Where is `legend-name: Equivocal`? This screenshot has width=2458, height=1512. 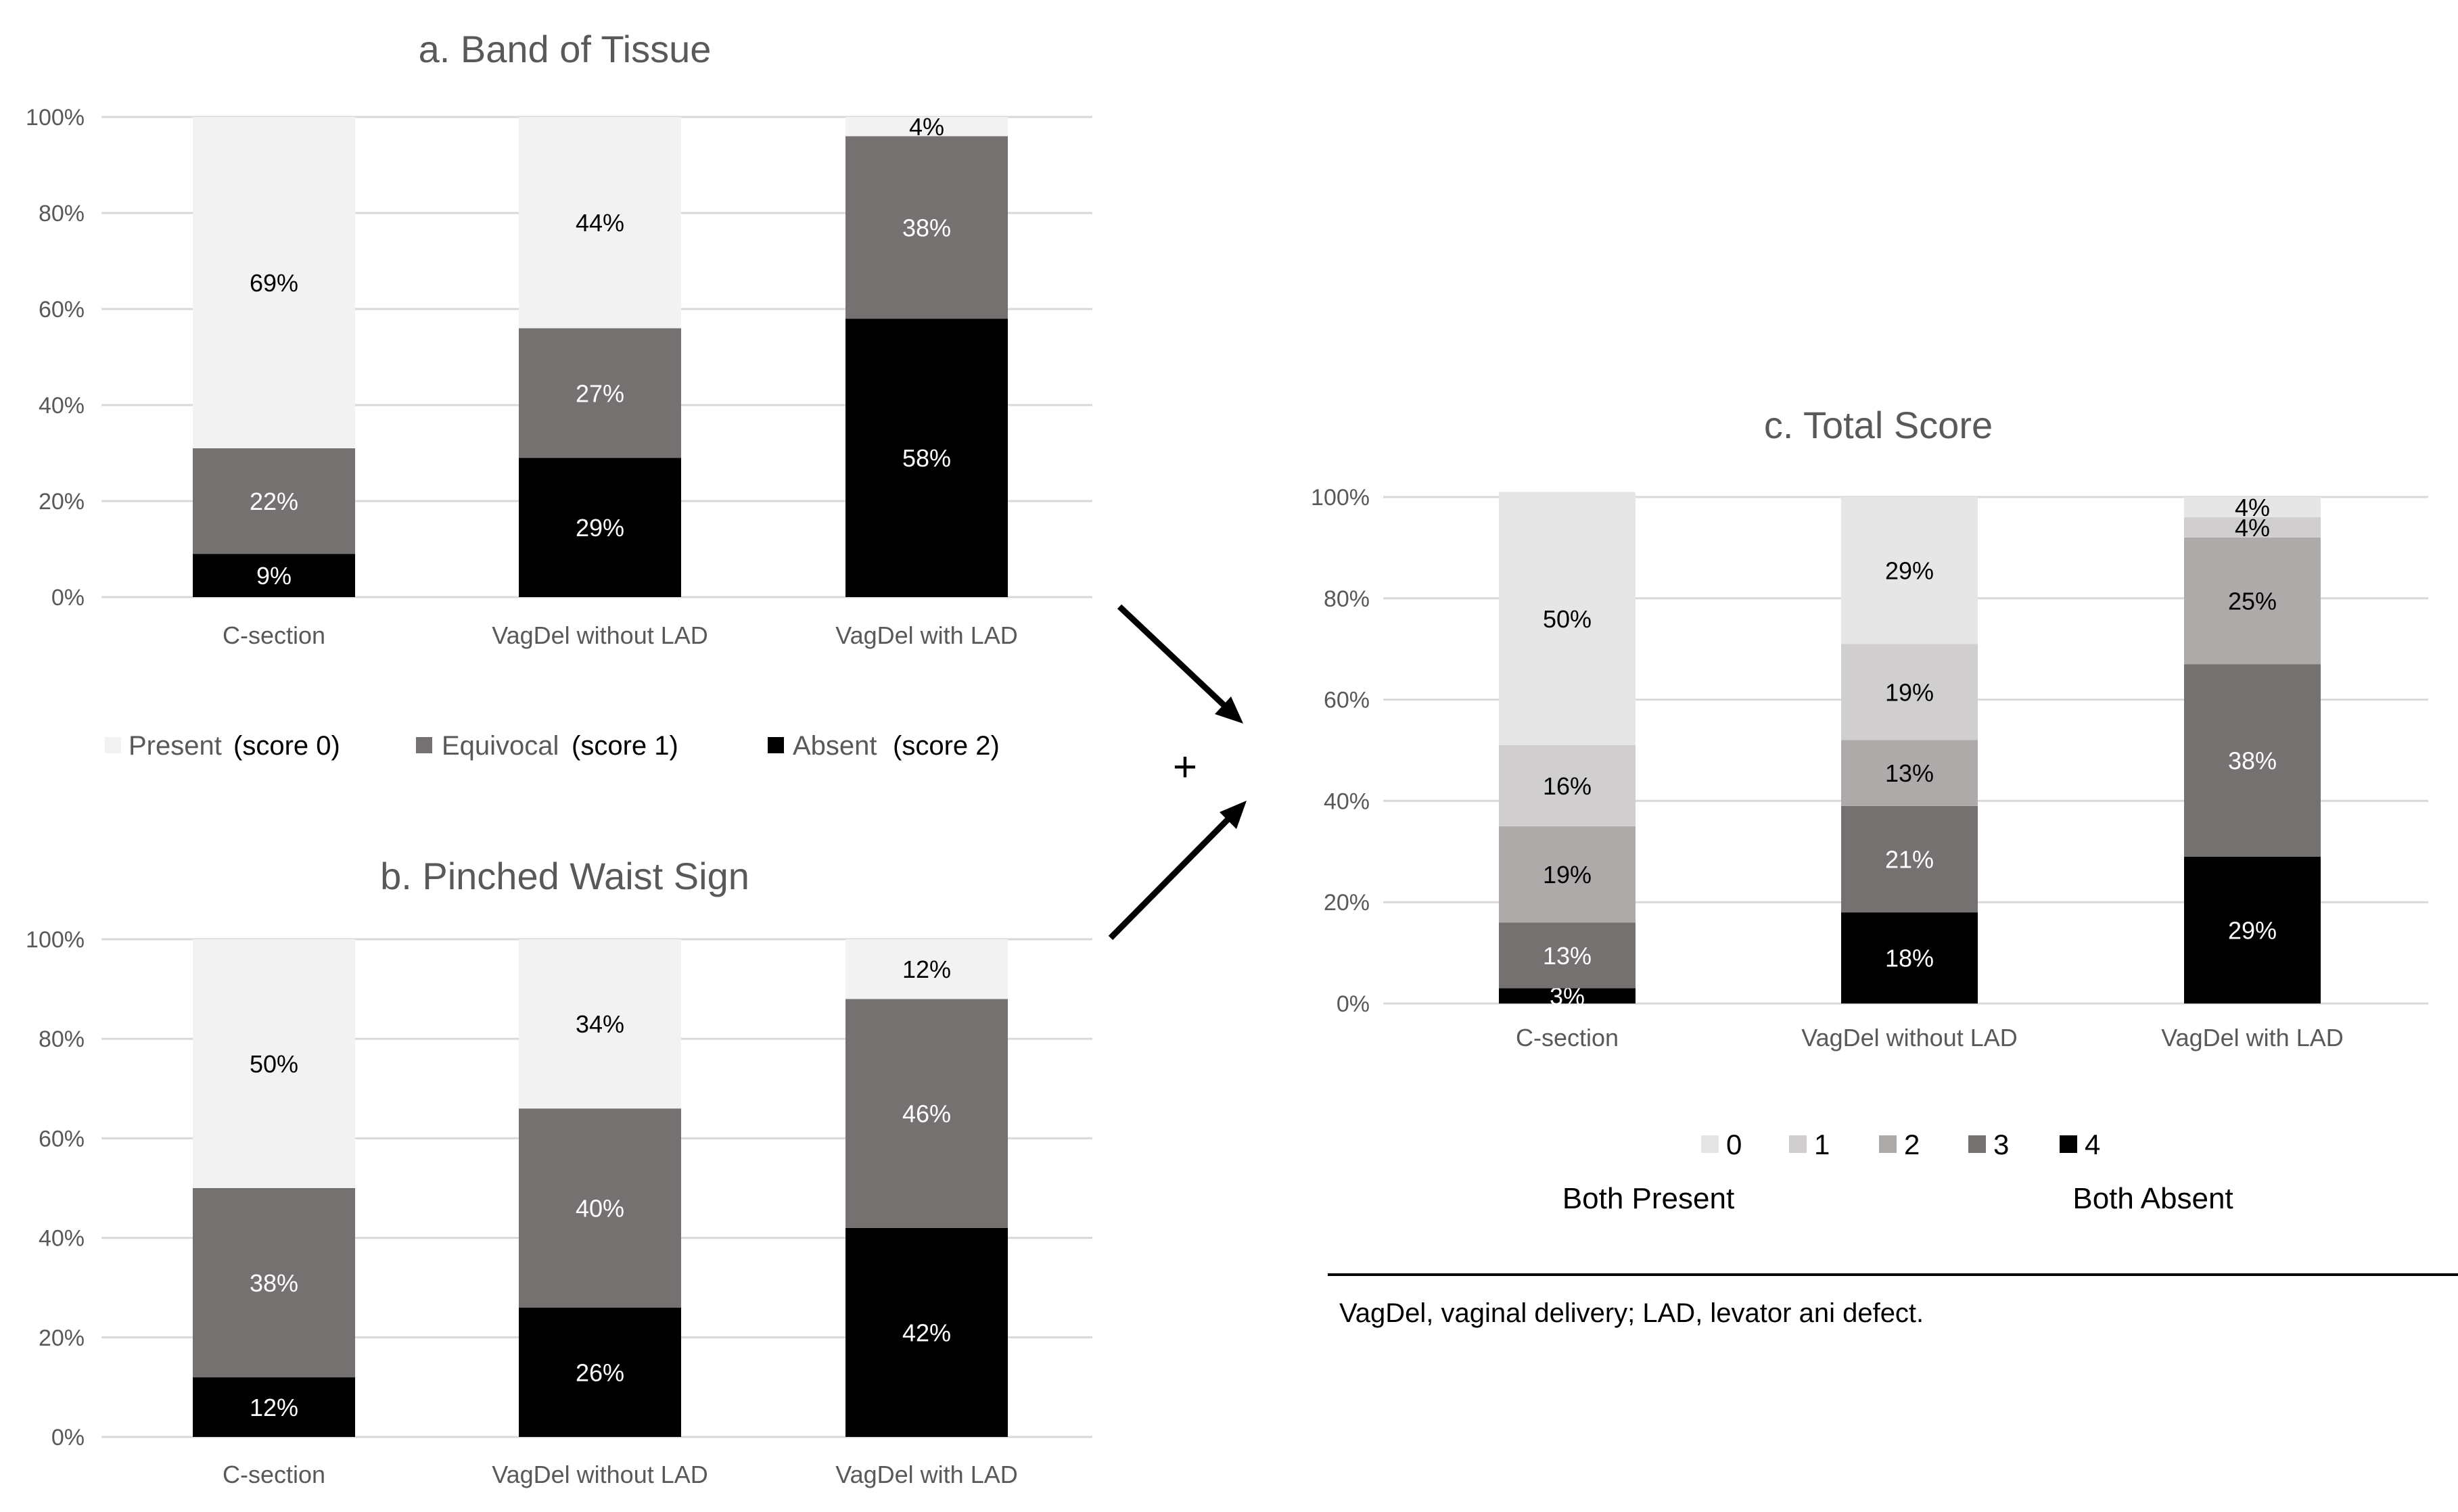
legend-name: Equivocal is located at coordinates (500, 746).